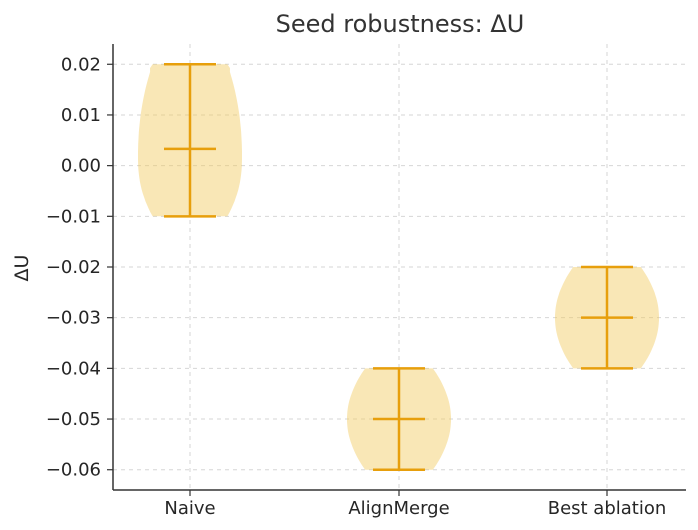 Image resolution: width=698 pixels, height=530 pixels. I want to click on y-tick-label: −0.03, so click(73, 318).